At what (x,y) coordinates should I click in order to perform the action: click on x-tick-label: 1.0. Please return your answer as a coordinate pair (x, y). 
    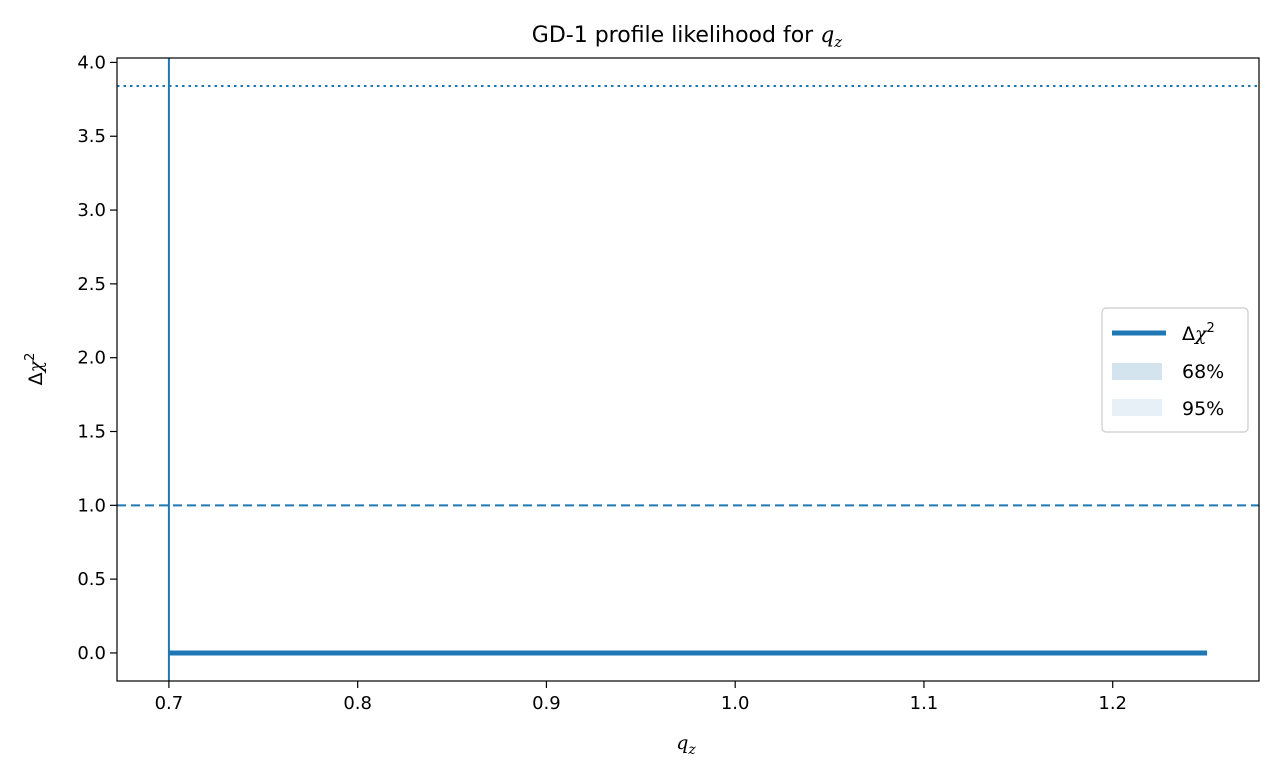
    Looking at the image, I should click on (735, 703).